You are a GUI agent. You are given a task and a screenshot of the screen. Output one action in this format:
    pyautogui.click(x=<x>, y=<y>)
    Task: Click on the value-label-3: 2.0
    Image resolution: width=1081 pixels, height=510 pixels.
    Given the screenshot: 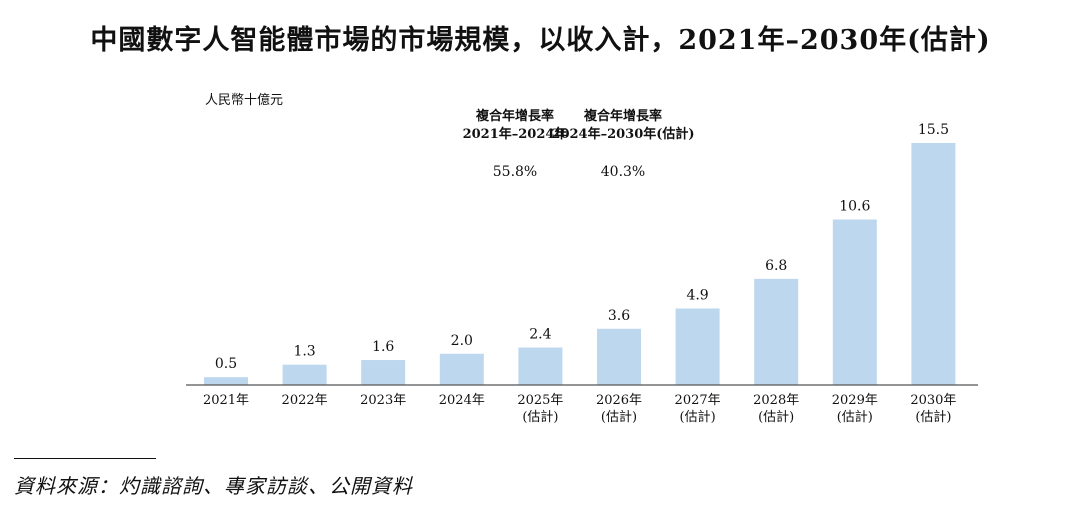 What is the action you would take?
    pyautogui.click(x=462, y=341)
    